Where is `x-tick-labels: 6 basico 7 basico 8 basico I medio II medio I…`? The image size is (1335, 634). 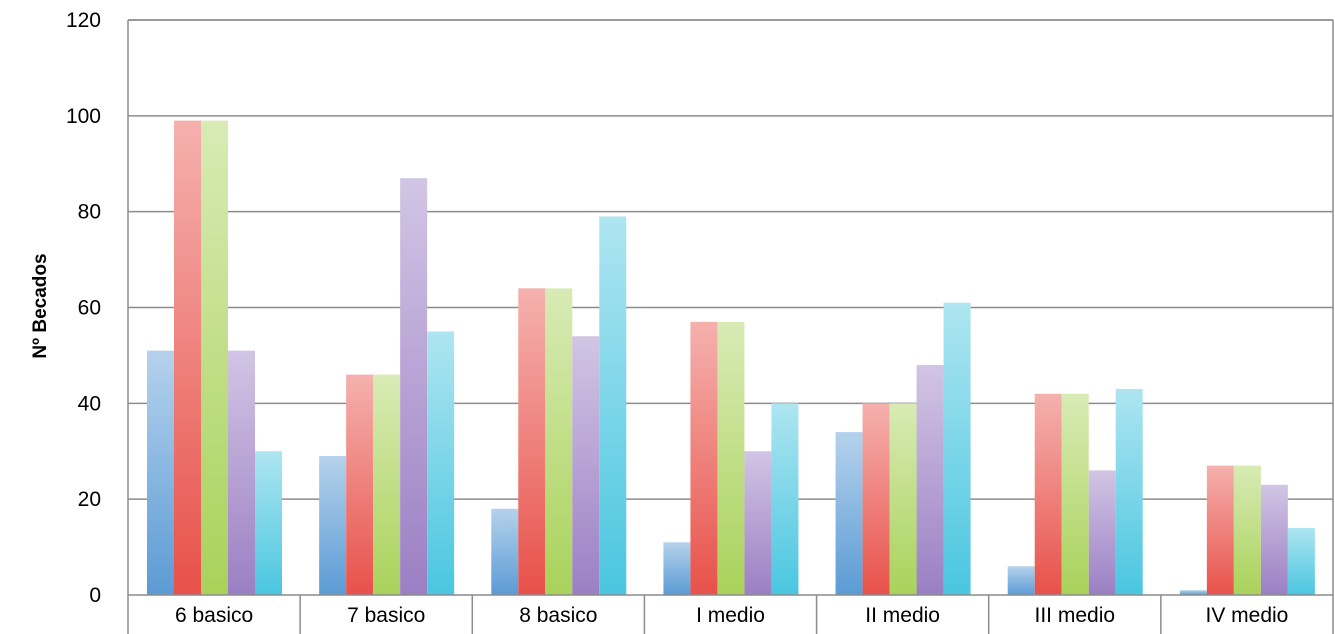
x-tick-labels: 6 basico 7 basico 8 basico I medio II medio I… is located at coordinates (731, 615).